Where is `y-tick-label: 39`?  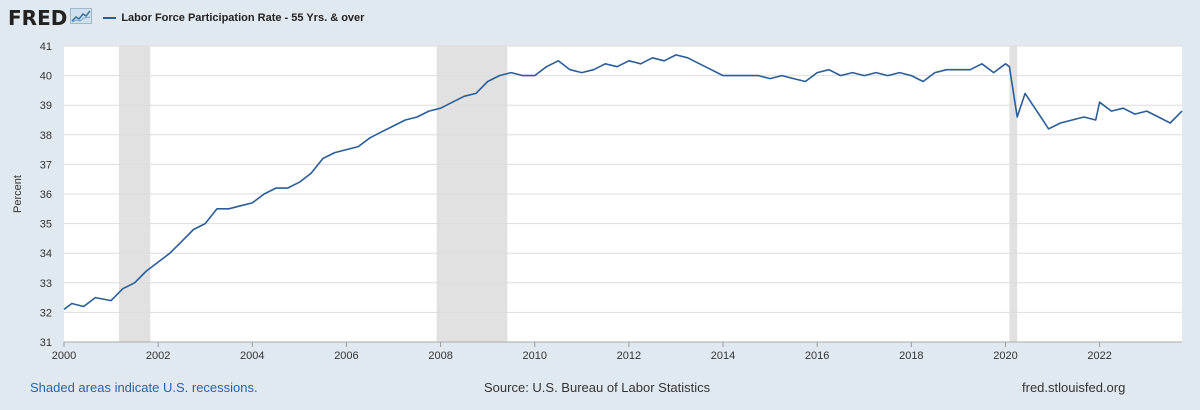 y-tick-label: 39 is located at coordinates (46, 106).